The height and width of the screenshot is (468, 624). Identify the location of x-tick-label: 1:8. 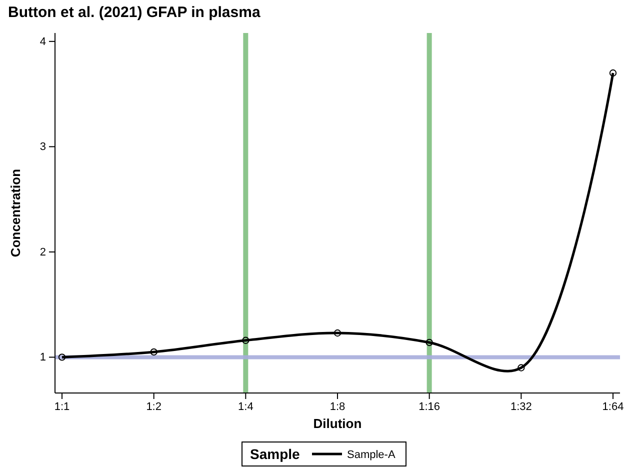
(338, 406).